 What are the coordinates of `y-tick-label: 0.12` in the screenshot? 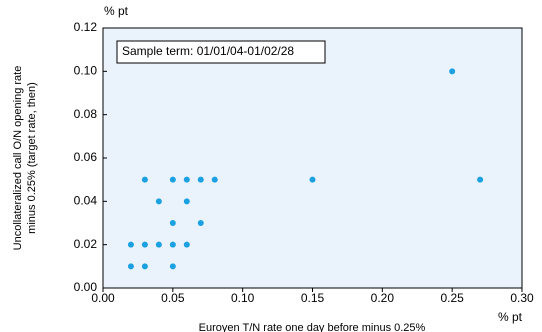 It's located at (86, 27).